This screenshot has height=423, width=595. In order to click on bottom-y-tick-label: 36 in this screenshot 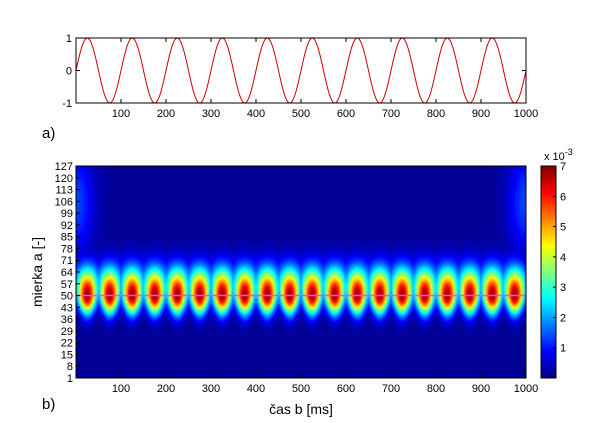, I will do `click(67, 320)`.